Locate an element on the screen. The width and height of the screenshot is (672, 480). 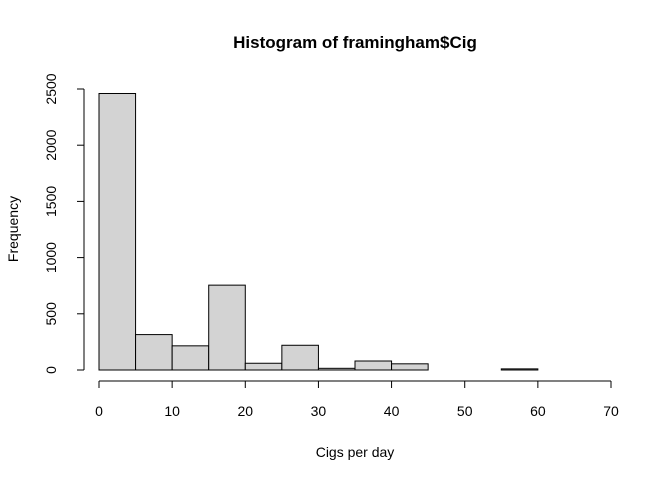
x-tick-label: 20 is located at coordinates (245, 411).